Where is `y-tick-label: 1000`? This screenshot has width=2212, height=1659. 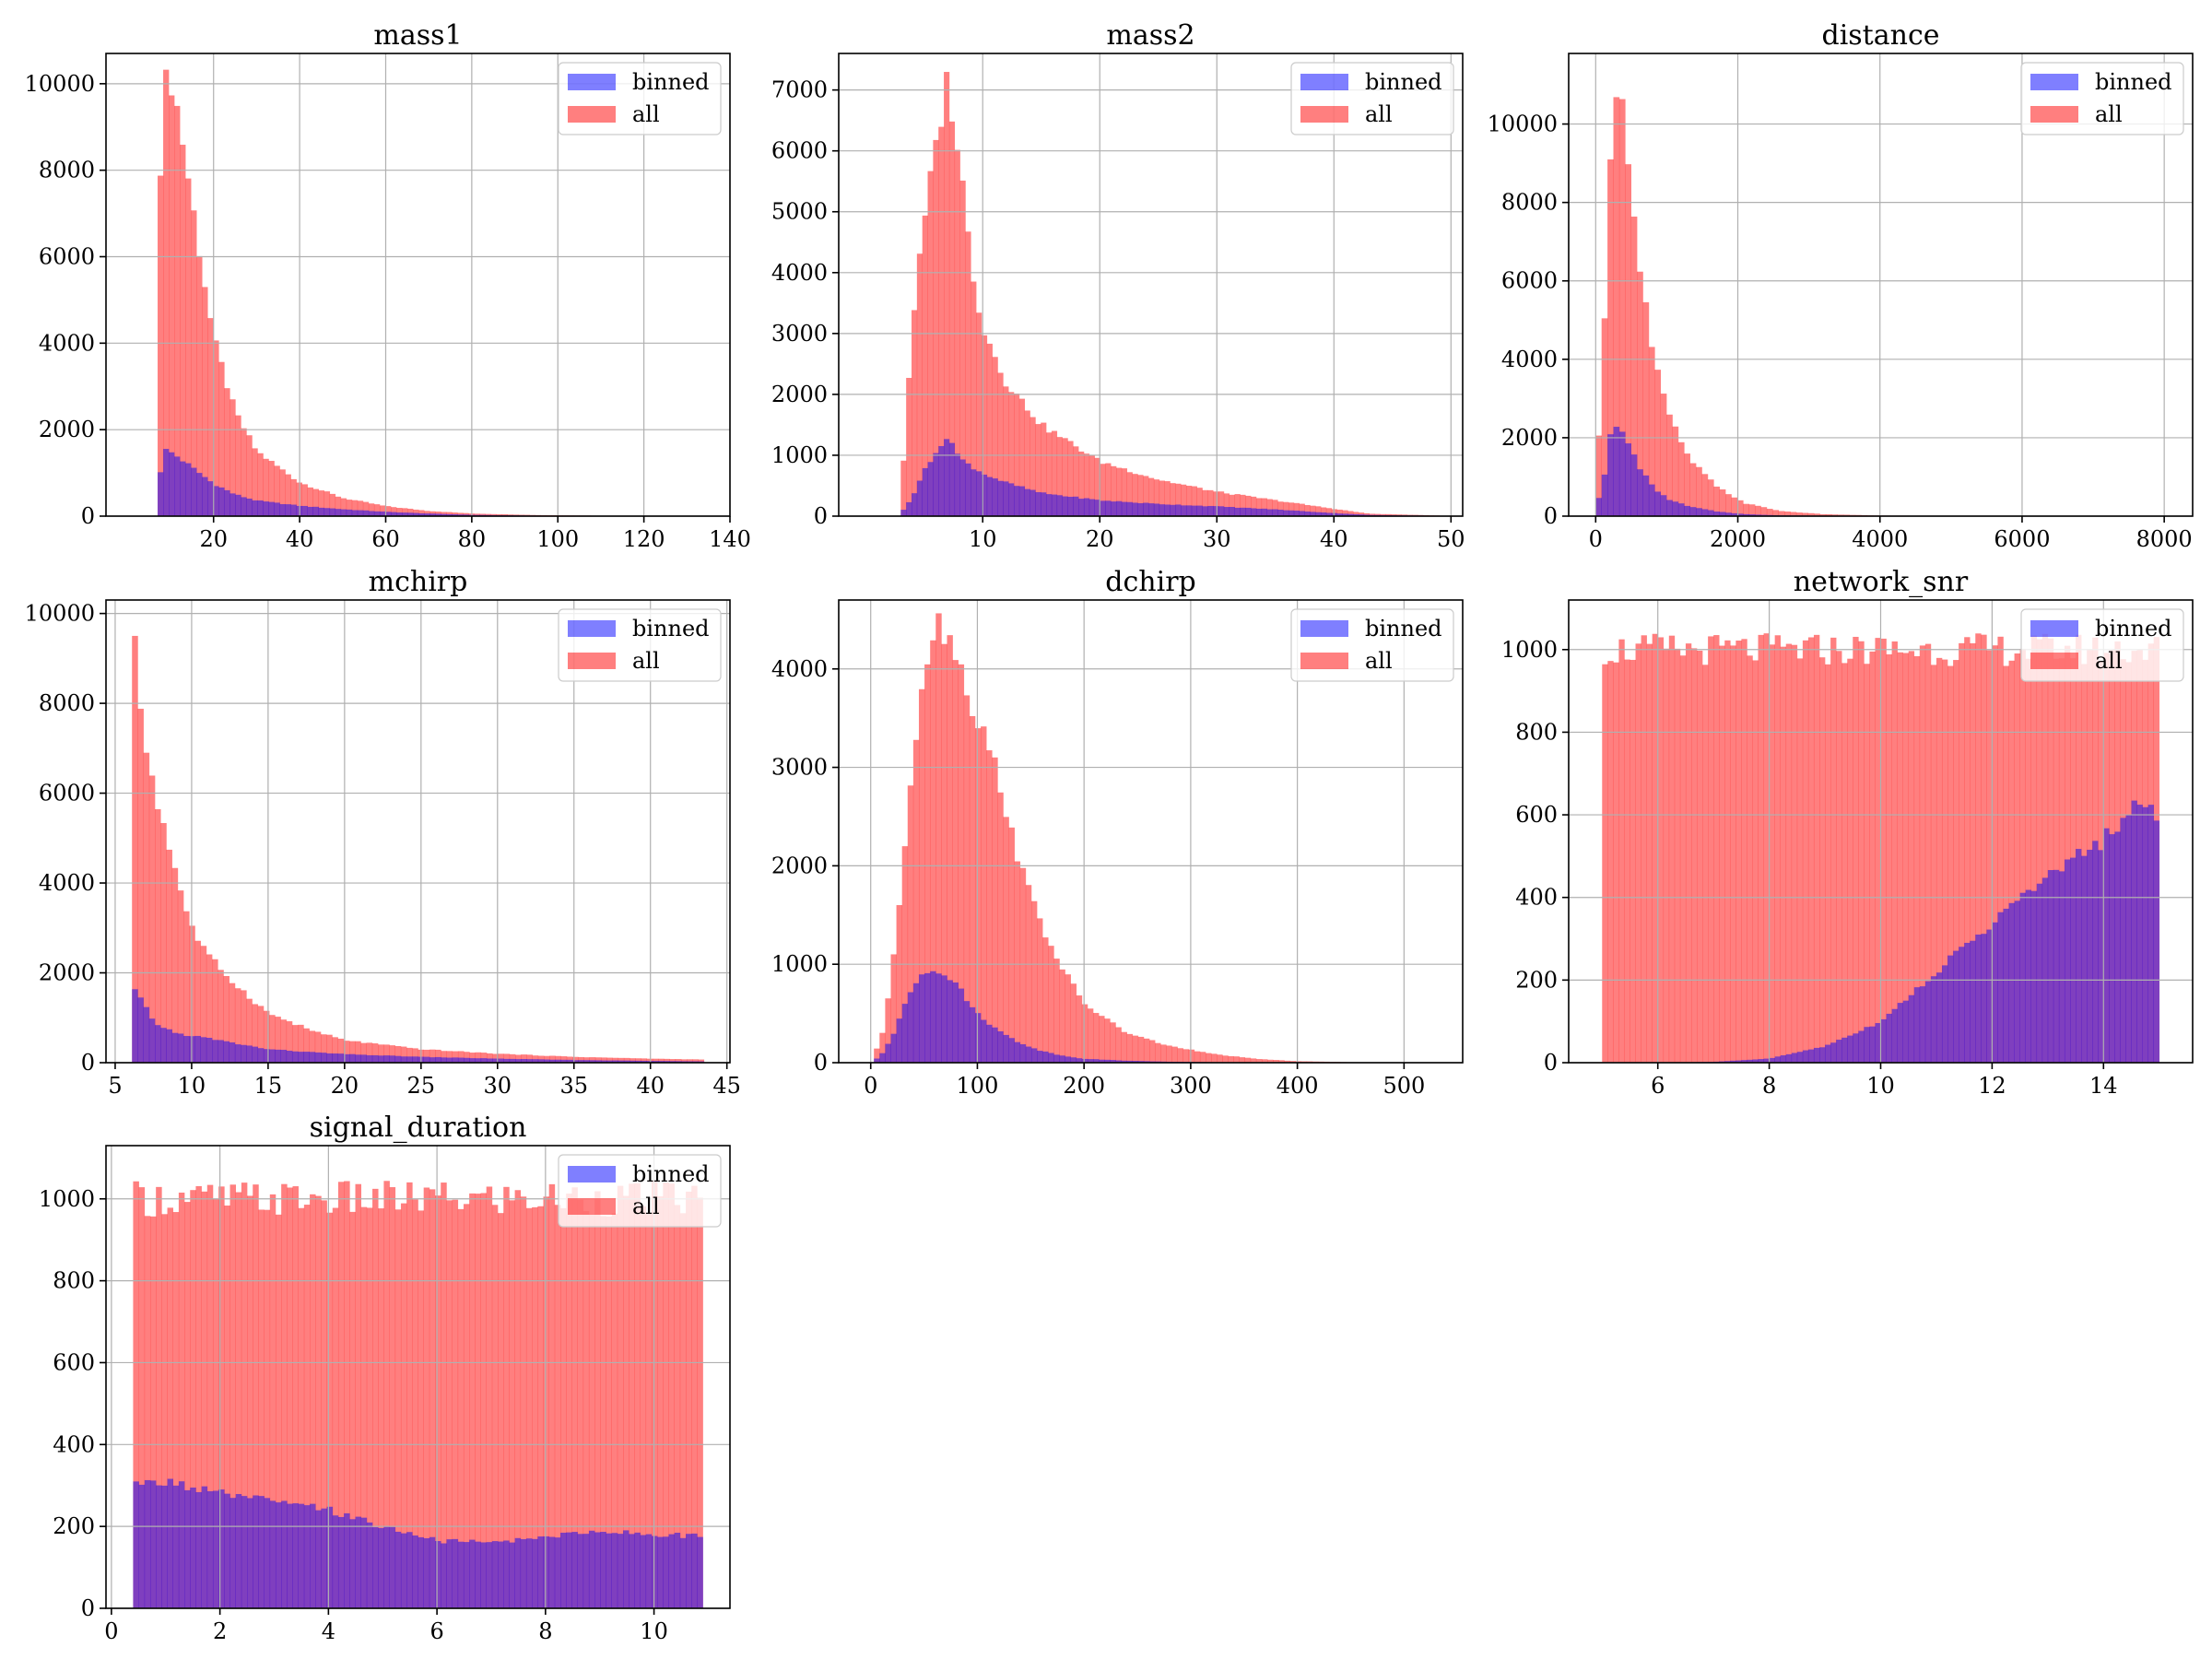
y-tick-label: 1000 is located at coordinates (67, 1199).